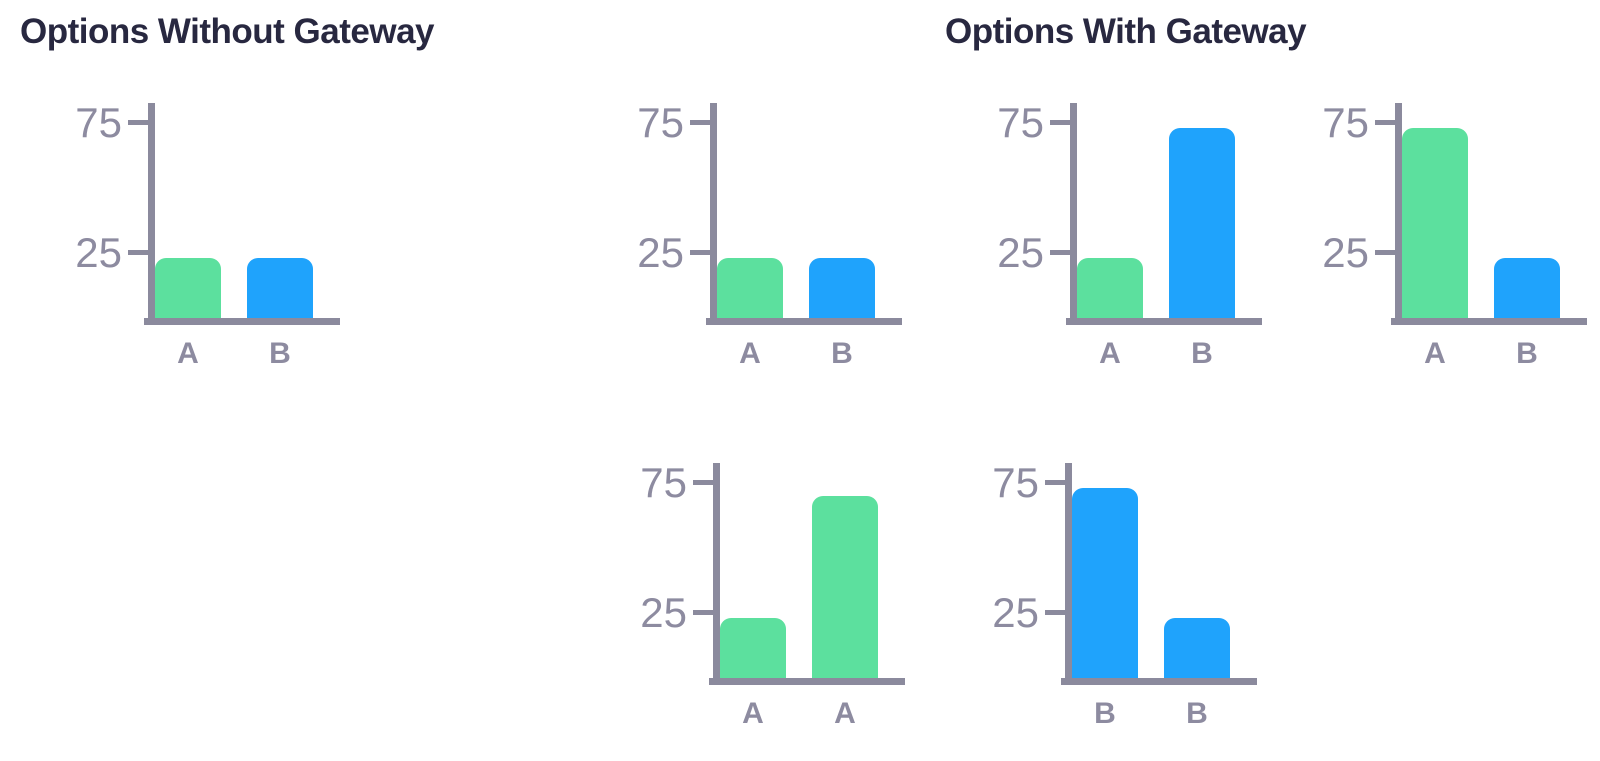 The height and width of the screenshot is (761, 1600). What do you see at coordinates (227, 31) in the screenshot?
I see `section-title-without-gateway: Options Without Gateway` at bounding box center [227, 31].